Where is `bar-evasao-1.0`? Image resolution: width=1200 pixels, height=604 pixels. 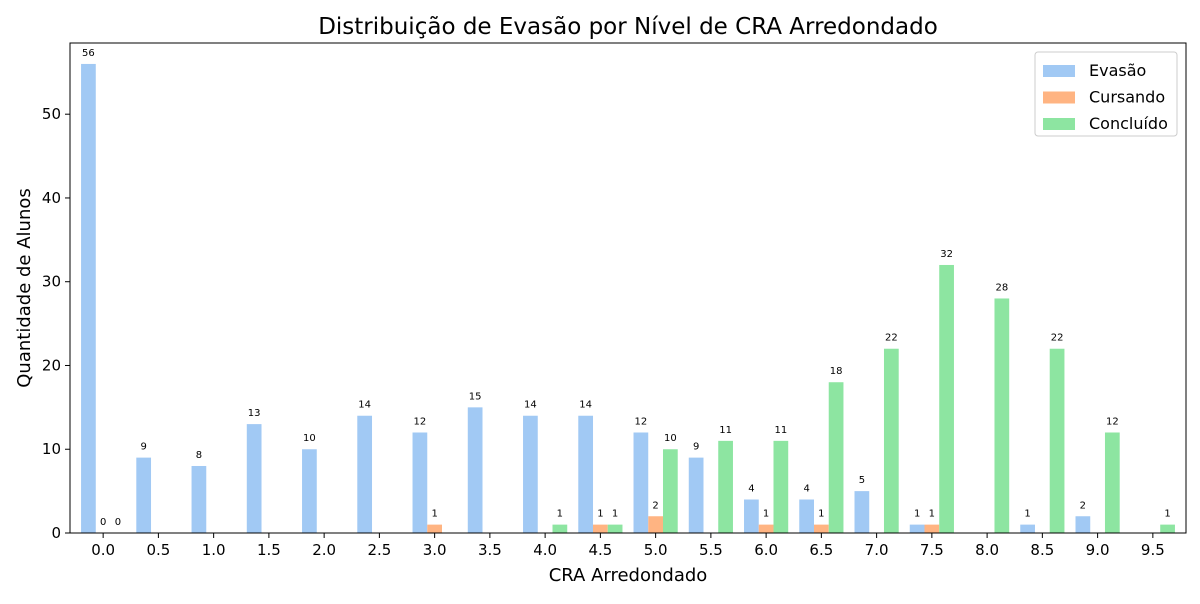
bar-evasao-1.0 is located at coordinates (199, 499).